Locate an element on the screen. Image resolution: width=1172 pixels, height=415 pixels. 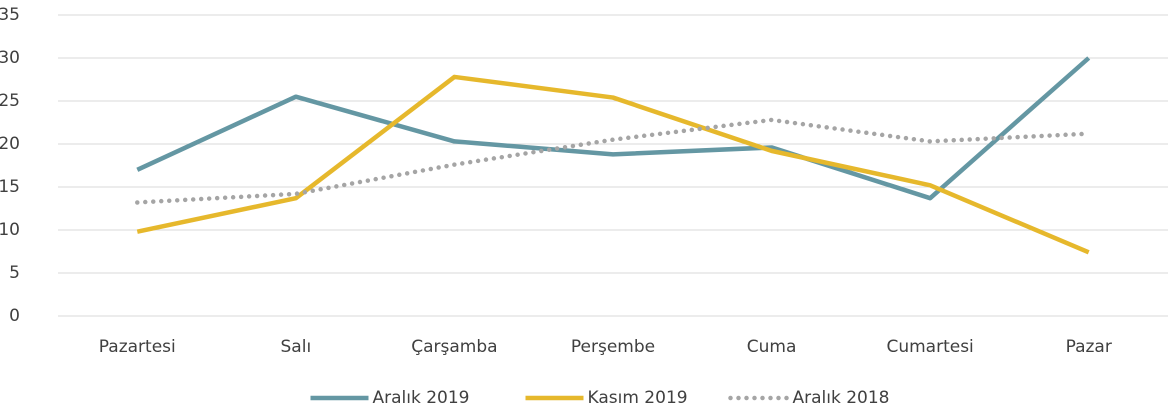
x-tick-label: Pazartesi is located at coordinates (137, 347).